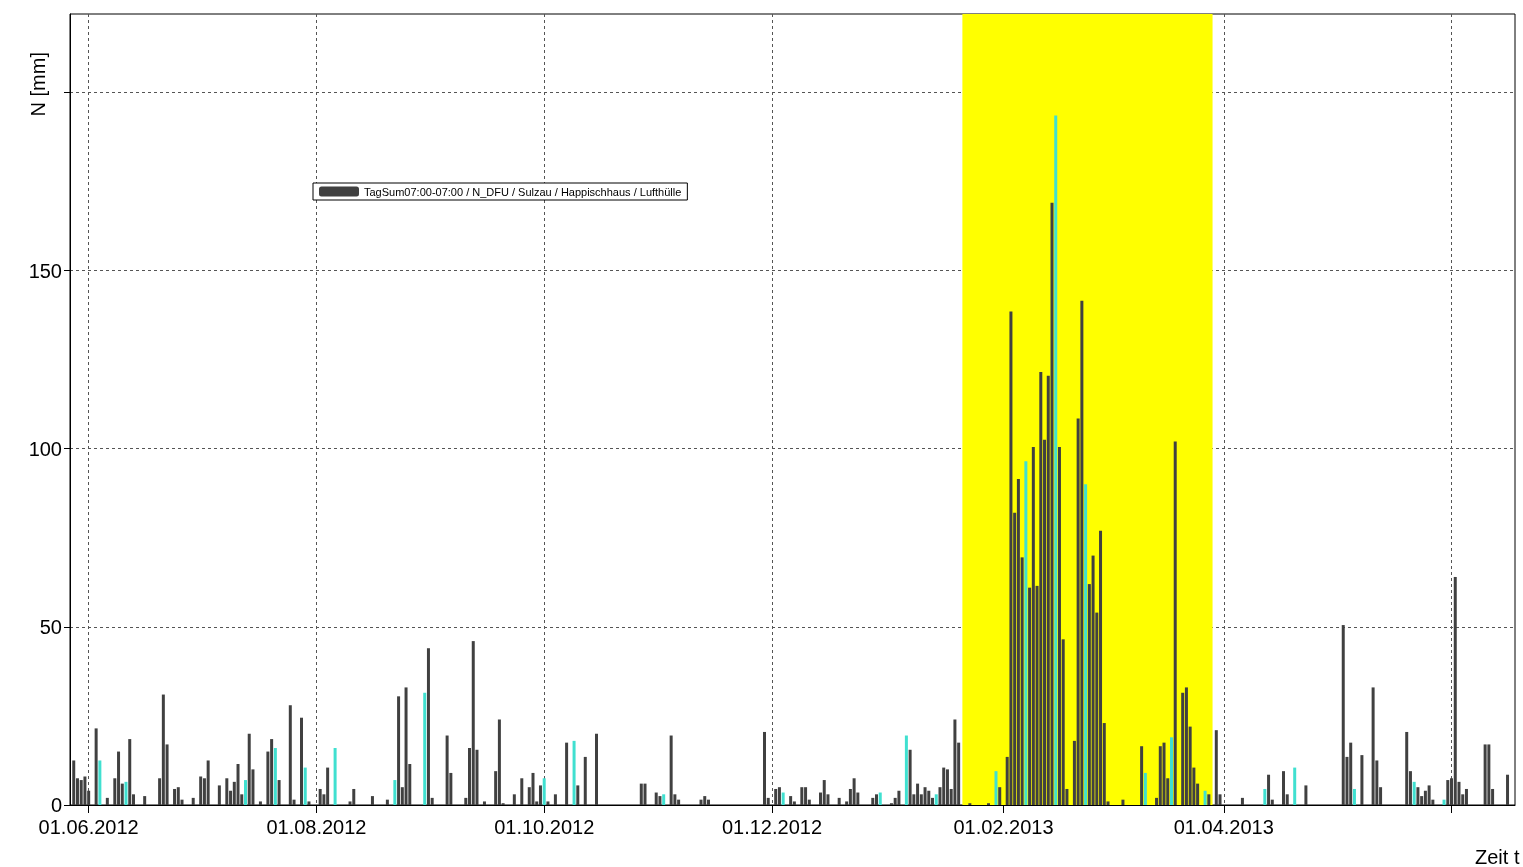  What do you see at coordinates (56, 805) in the screenshot?
I see `y-tick-label: 0` at bounding box center [56, 805].